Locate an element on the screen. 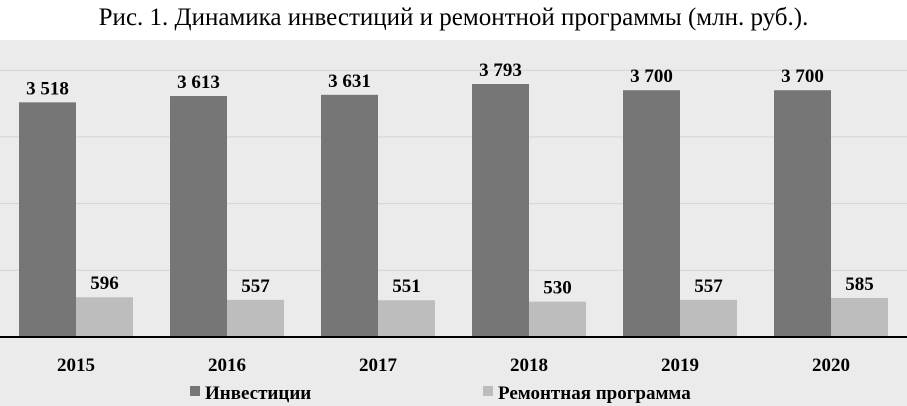 The width and height of the screenshot is (907, 406). category-label-2019: 2019 is located at coordinates (680, 365).